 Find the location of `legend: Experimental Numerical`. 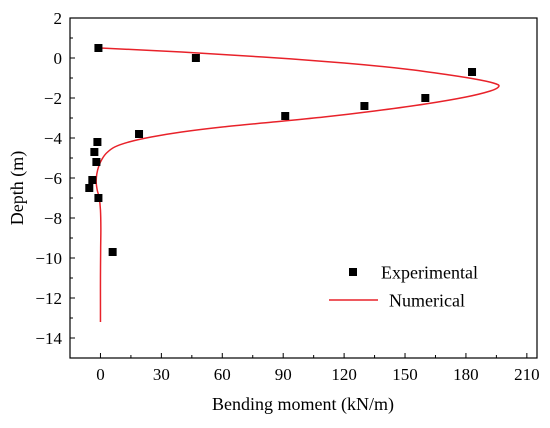

legend: Experimental Numerical is located at coordinates (403, 287).